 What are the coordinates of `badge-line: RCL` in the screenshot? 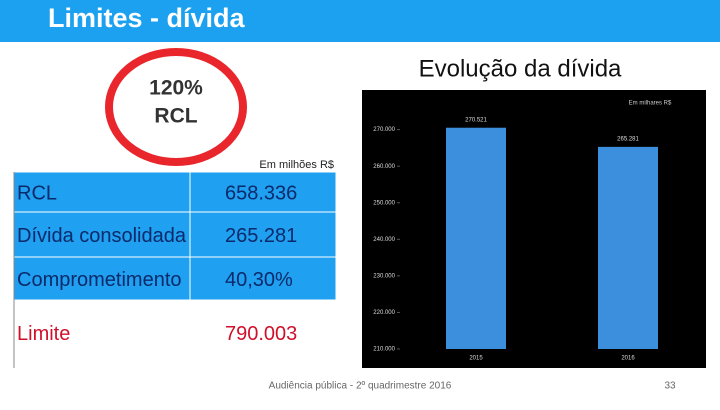 It's located at (175, 116).